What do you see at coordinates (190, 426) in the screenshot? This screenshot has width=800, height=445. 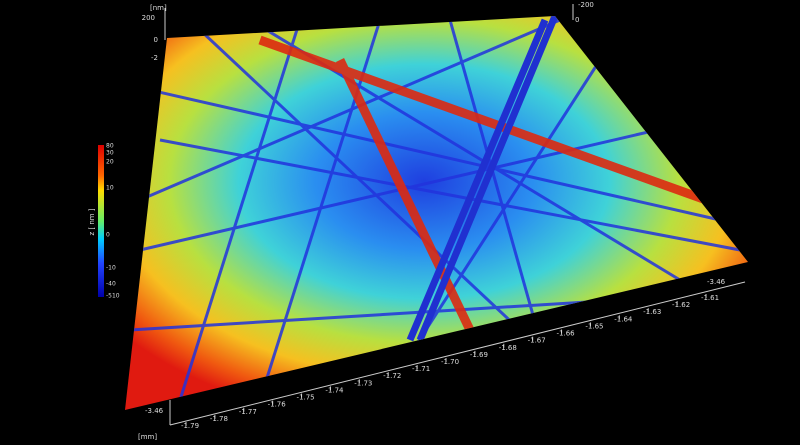 I see `x-tick-label: -1.79` at bounding box center [190, 426].